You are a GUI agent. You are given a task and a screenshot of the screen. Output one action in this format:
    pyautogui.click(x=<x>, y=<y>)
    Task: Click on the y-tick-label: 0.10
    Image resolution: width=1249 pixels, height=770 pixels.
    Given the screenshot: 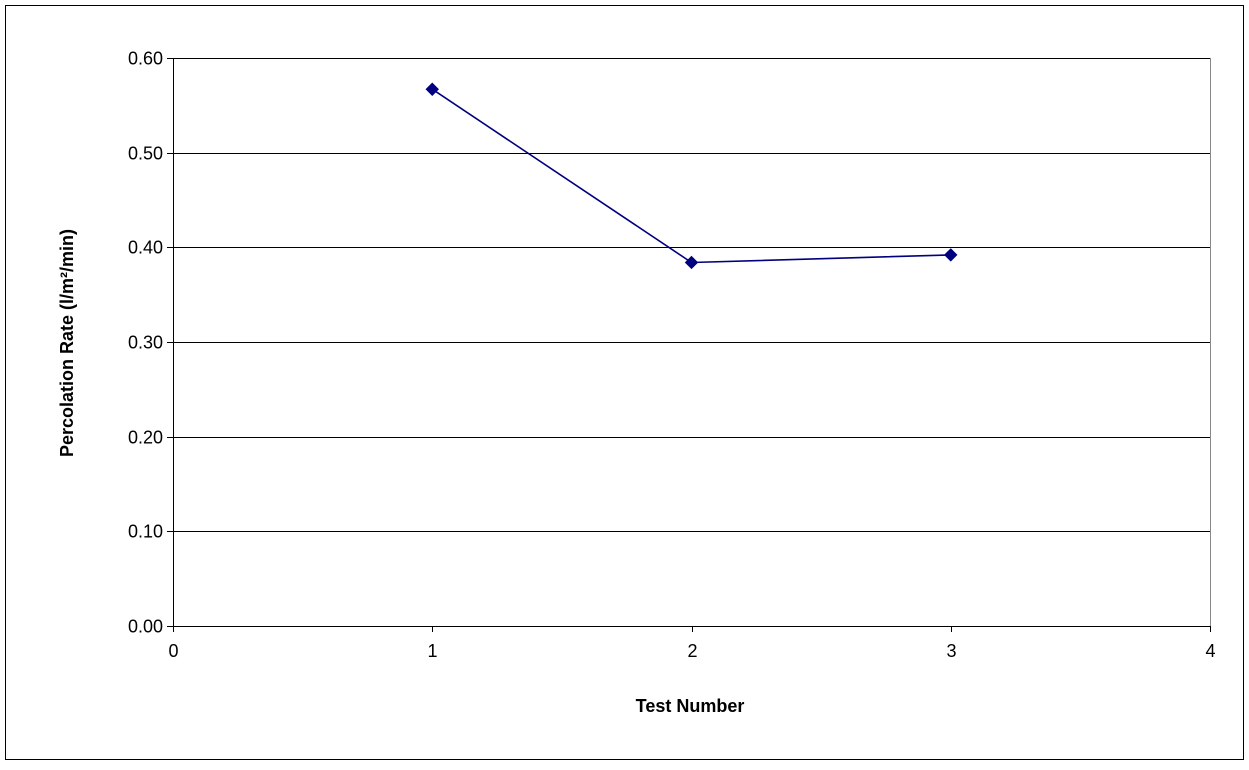 What is the action you would take?
    pyautogui.click(x=145, y=532)
    